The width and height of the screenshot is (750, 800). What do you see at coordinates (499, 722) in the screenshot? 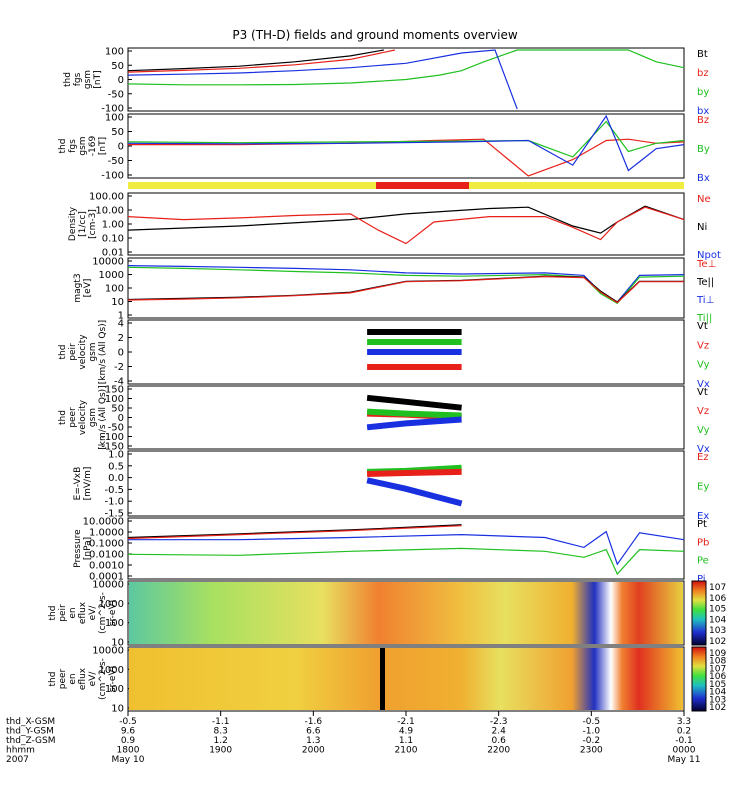
I see `xtick-label: -2.3` at bounding box center [499, 722].